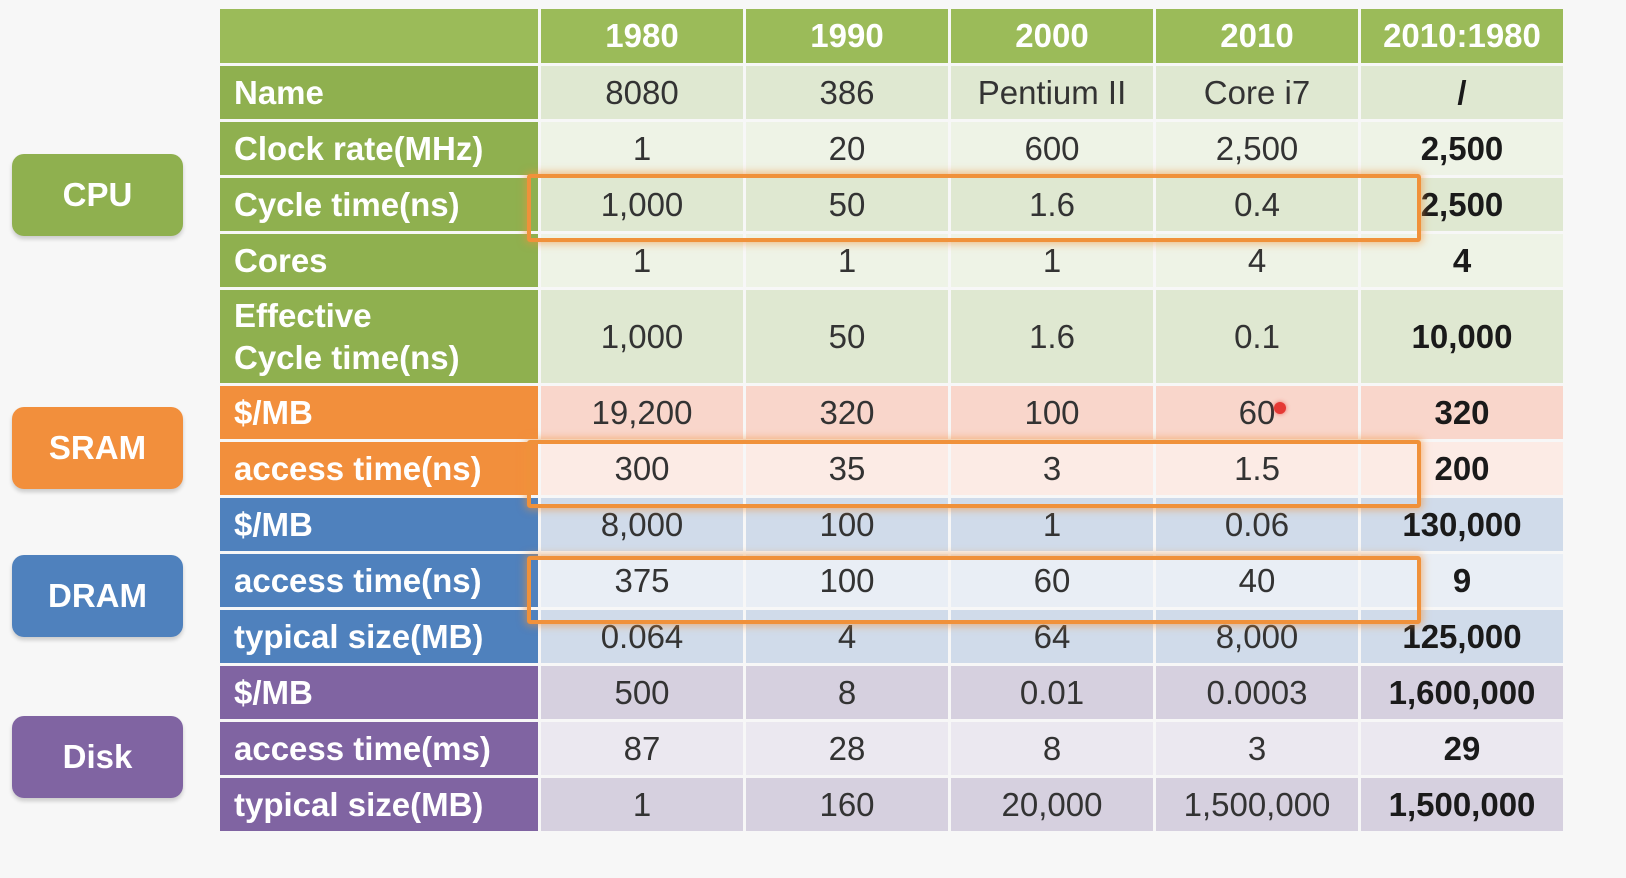  What do you see at coordinates (1052, 148) in the screenshot?
I see `table-cell: 600` at bounding box center [1052, 148].